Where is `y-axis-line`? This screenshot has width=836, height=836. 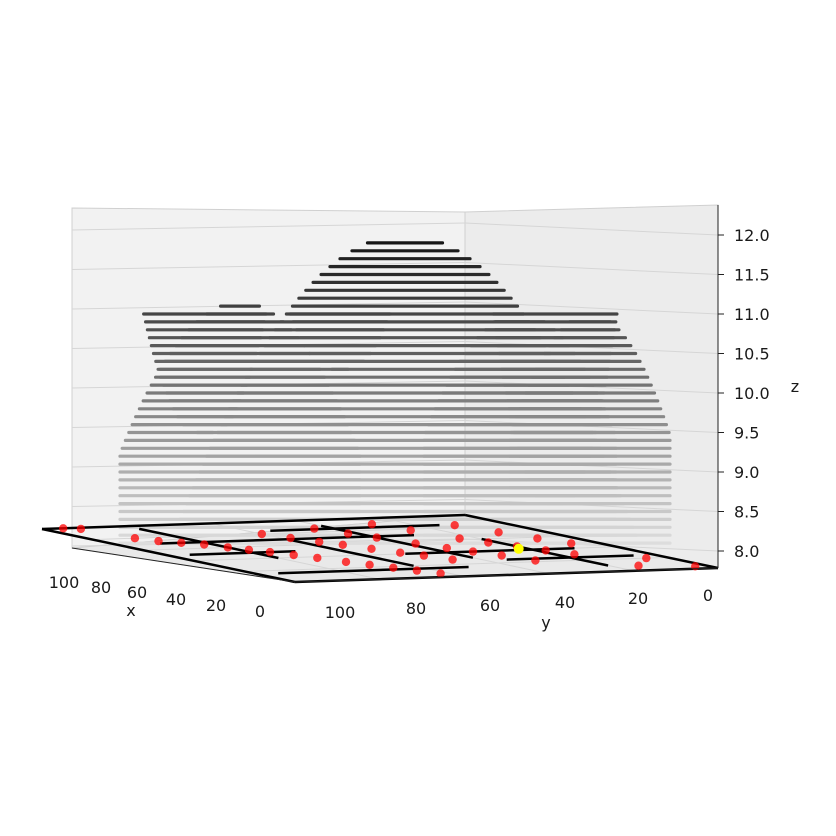
y-axis-line is located at coordinates (506, 575).